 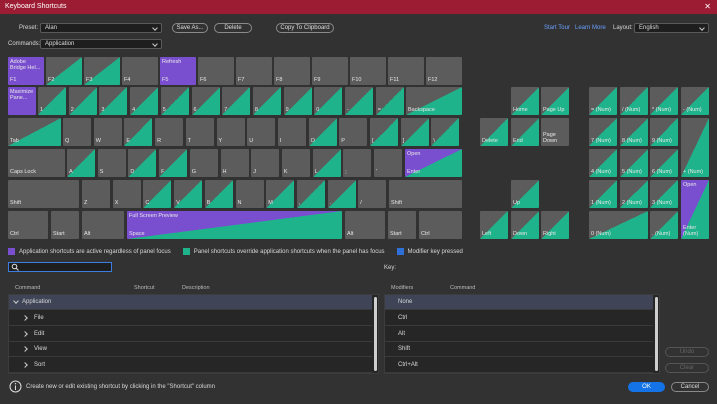 I want to click on key: Left, so click(x=494, y=225).